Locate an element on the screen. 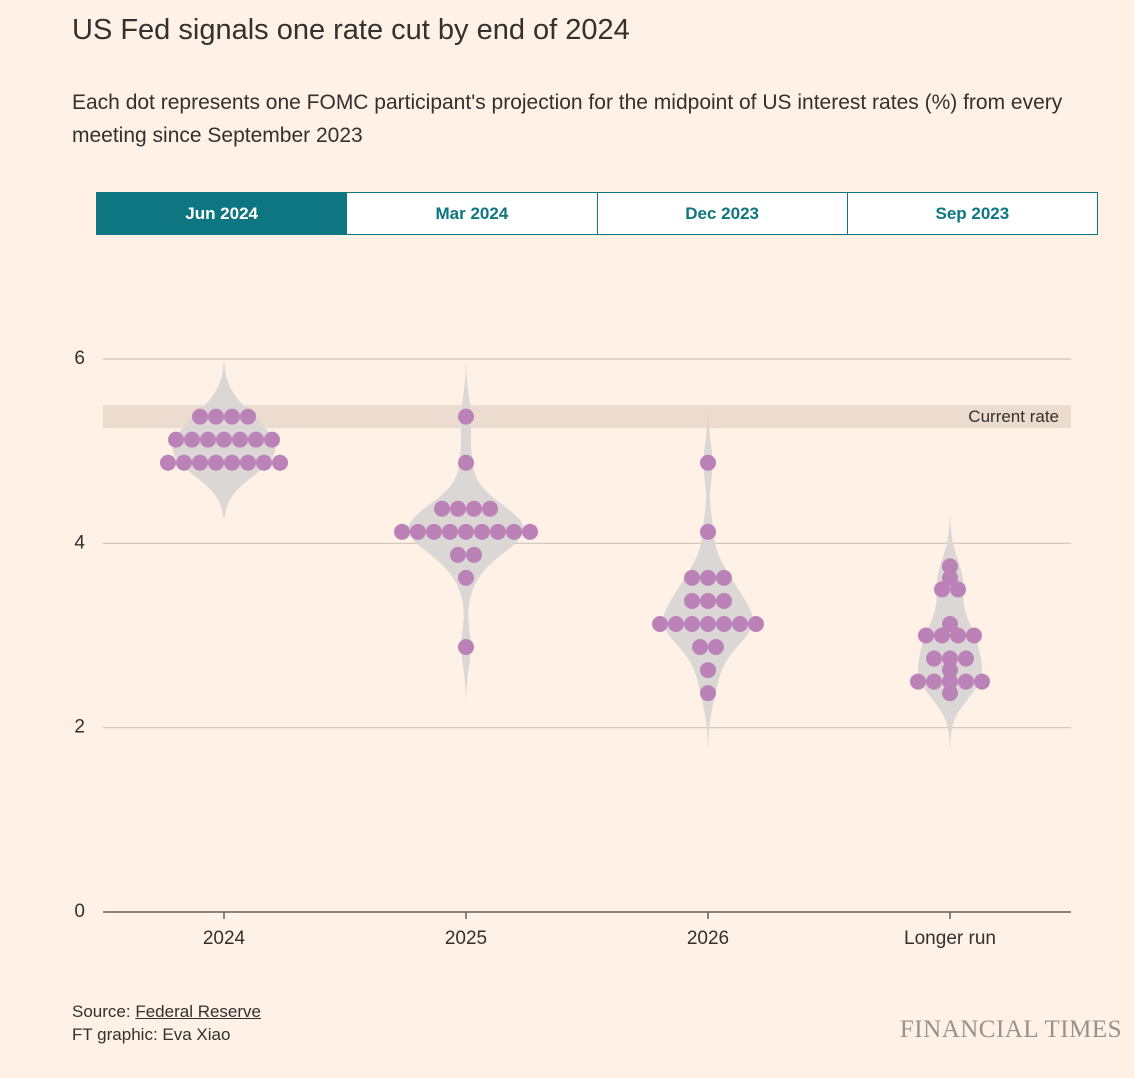 The image size is (1134, 1078). tab: Jun 2024 is located at coordinates (222, 213).